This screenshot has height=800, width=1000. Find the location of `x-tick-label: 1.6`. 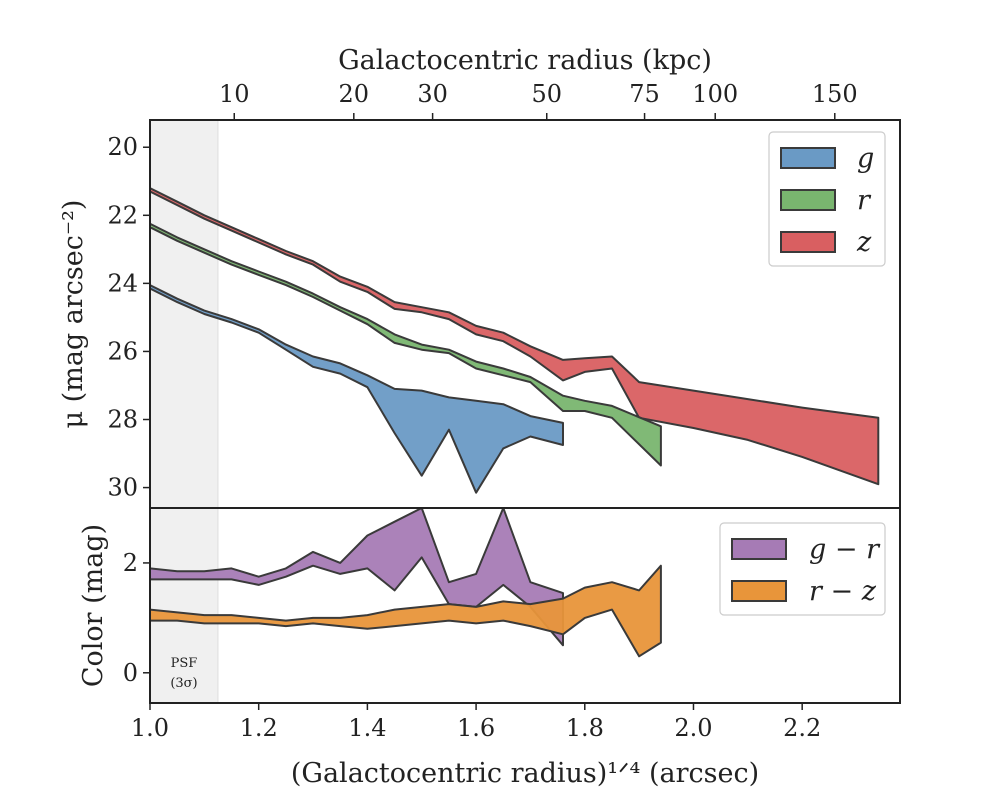

x-tick-label: 1.6 is located at coordinates (476, 728).